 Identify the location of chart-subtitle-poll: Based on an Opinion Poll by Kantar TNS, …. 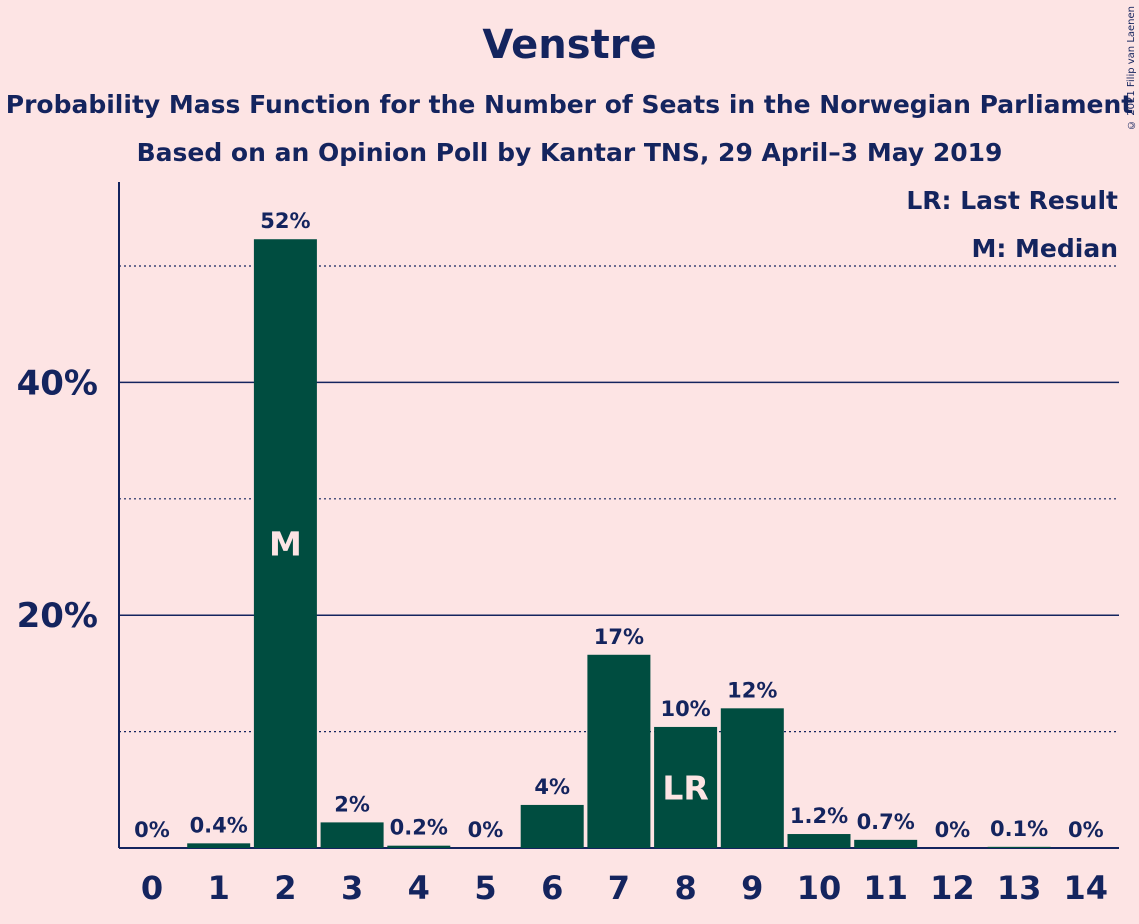
(569, 152).